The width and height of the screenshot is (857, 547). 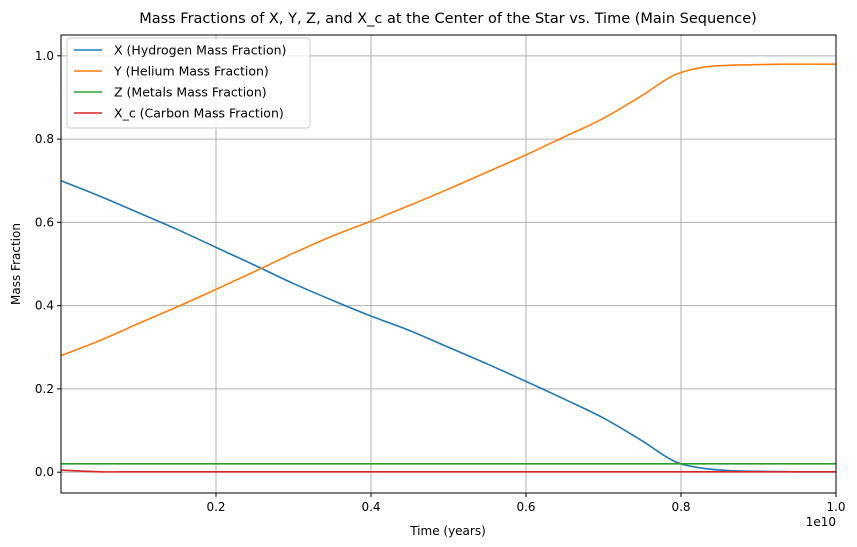 I want to click on y-tick-label: 1.0, so click(x=44, y=56).